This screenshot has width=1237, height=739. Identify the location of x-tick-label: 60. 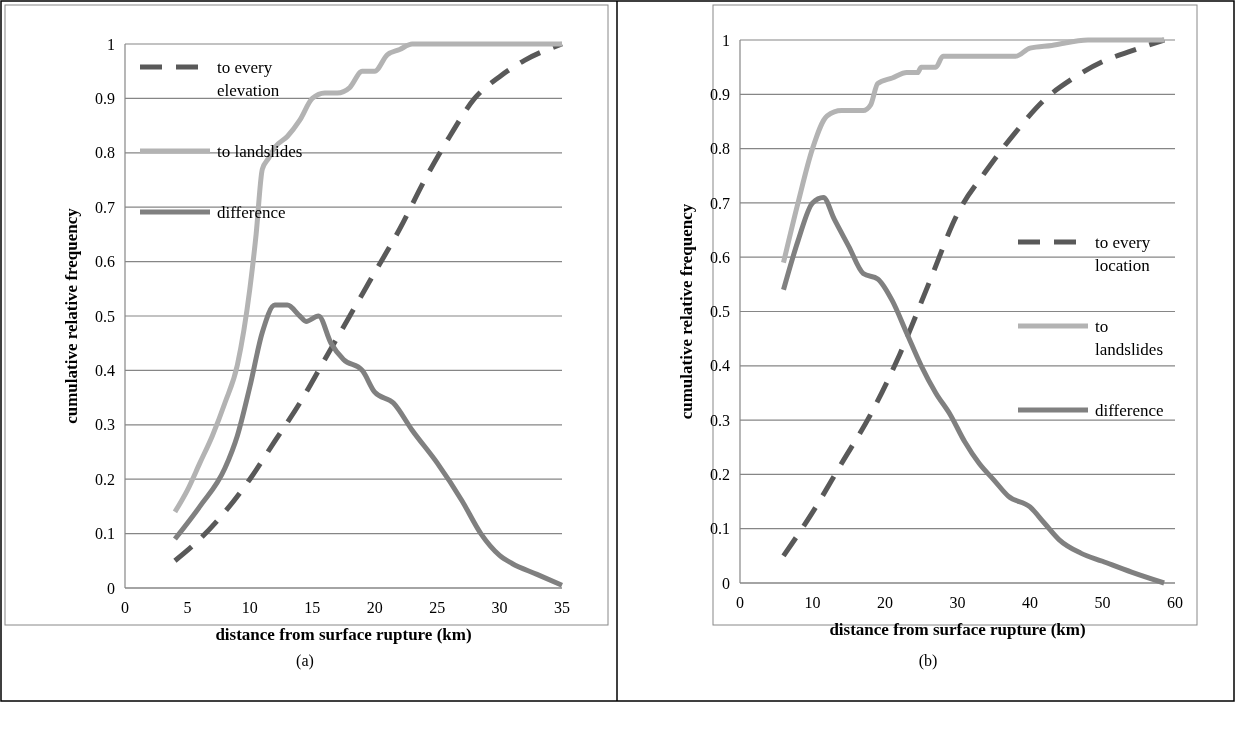
(1175, 602).